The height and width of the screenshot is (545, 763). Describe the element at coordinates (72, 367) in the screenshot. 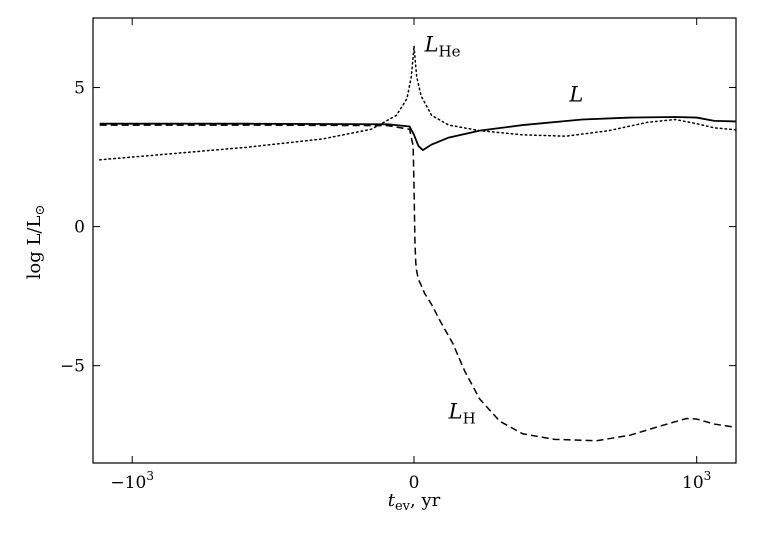

I see `y-tick-label: −5` at that location.